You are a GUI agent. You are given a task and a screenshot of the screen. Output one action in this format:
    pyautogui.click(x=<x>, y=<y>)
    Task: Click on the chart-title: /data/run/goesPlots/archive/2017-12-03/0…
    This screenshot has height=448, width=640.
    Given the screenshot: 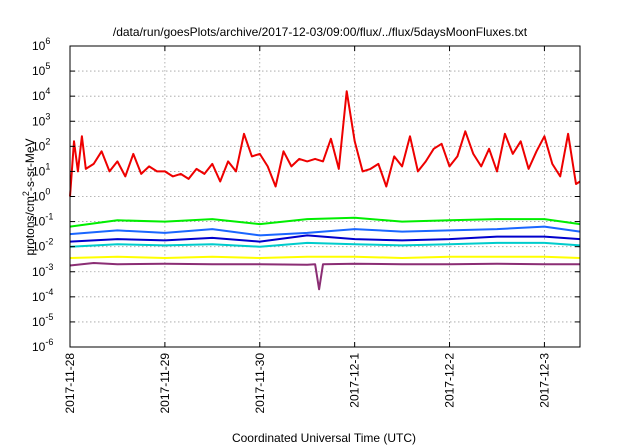 What is the action you would take?
    pyautogui.click(x=320, y=32)
    